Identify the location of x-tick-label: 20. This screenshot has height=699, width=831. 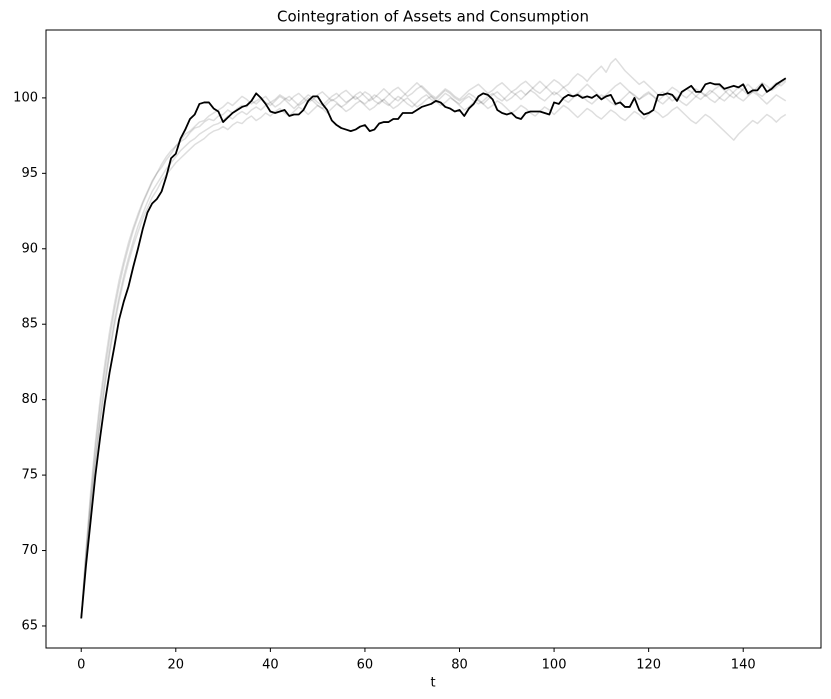
(176, 665).